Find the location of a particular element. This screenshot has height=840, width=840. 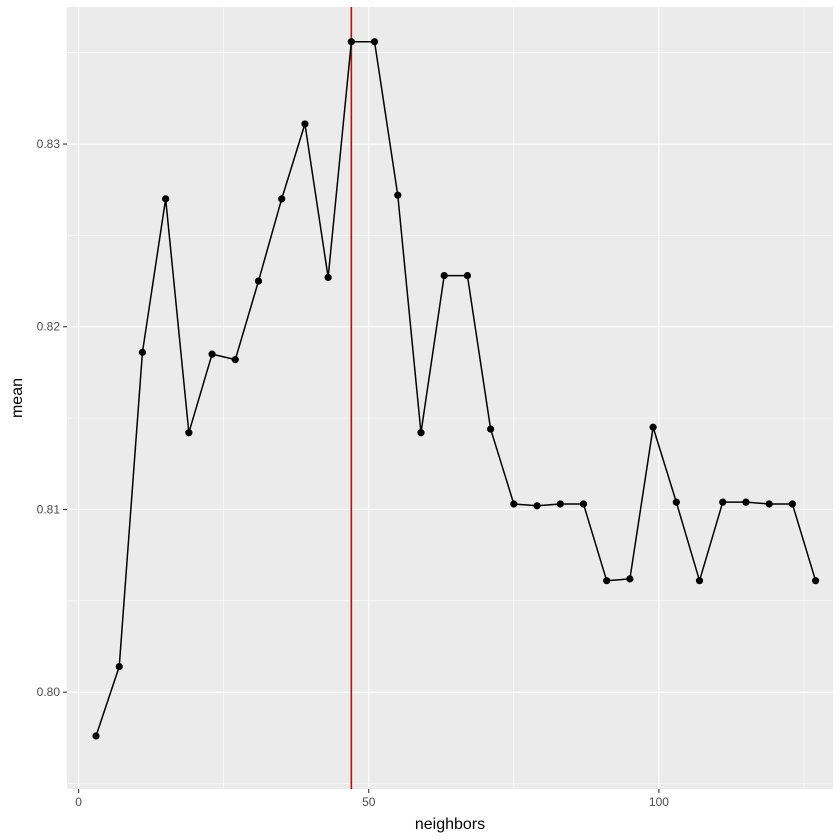

x-axis: 0 50 100 is located at coordinates (372, 799).